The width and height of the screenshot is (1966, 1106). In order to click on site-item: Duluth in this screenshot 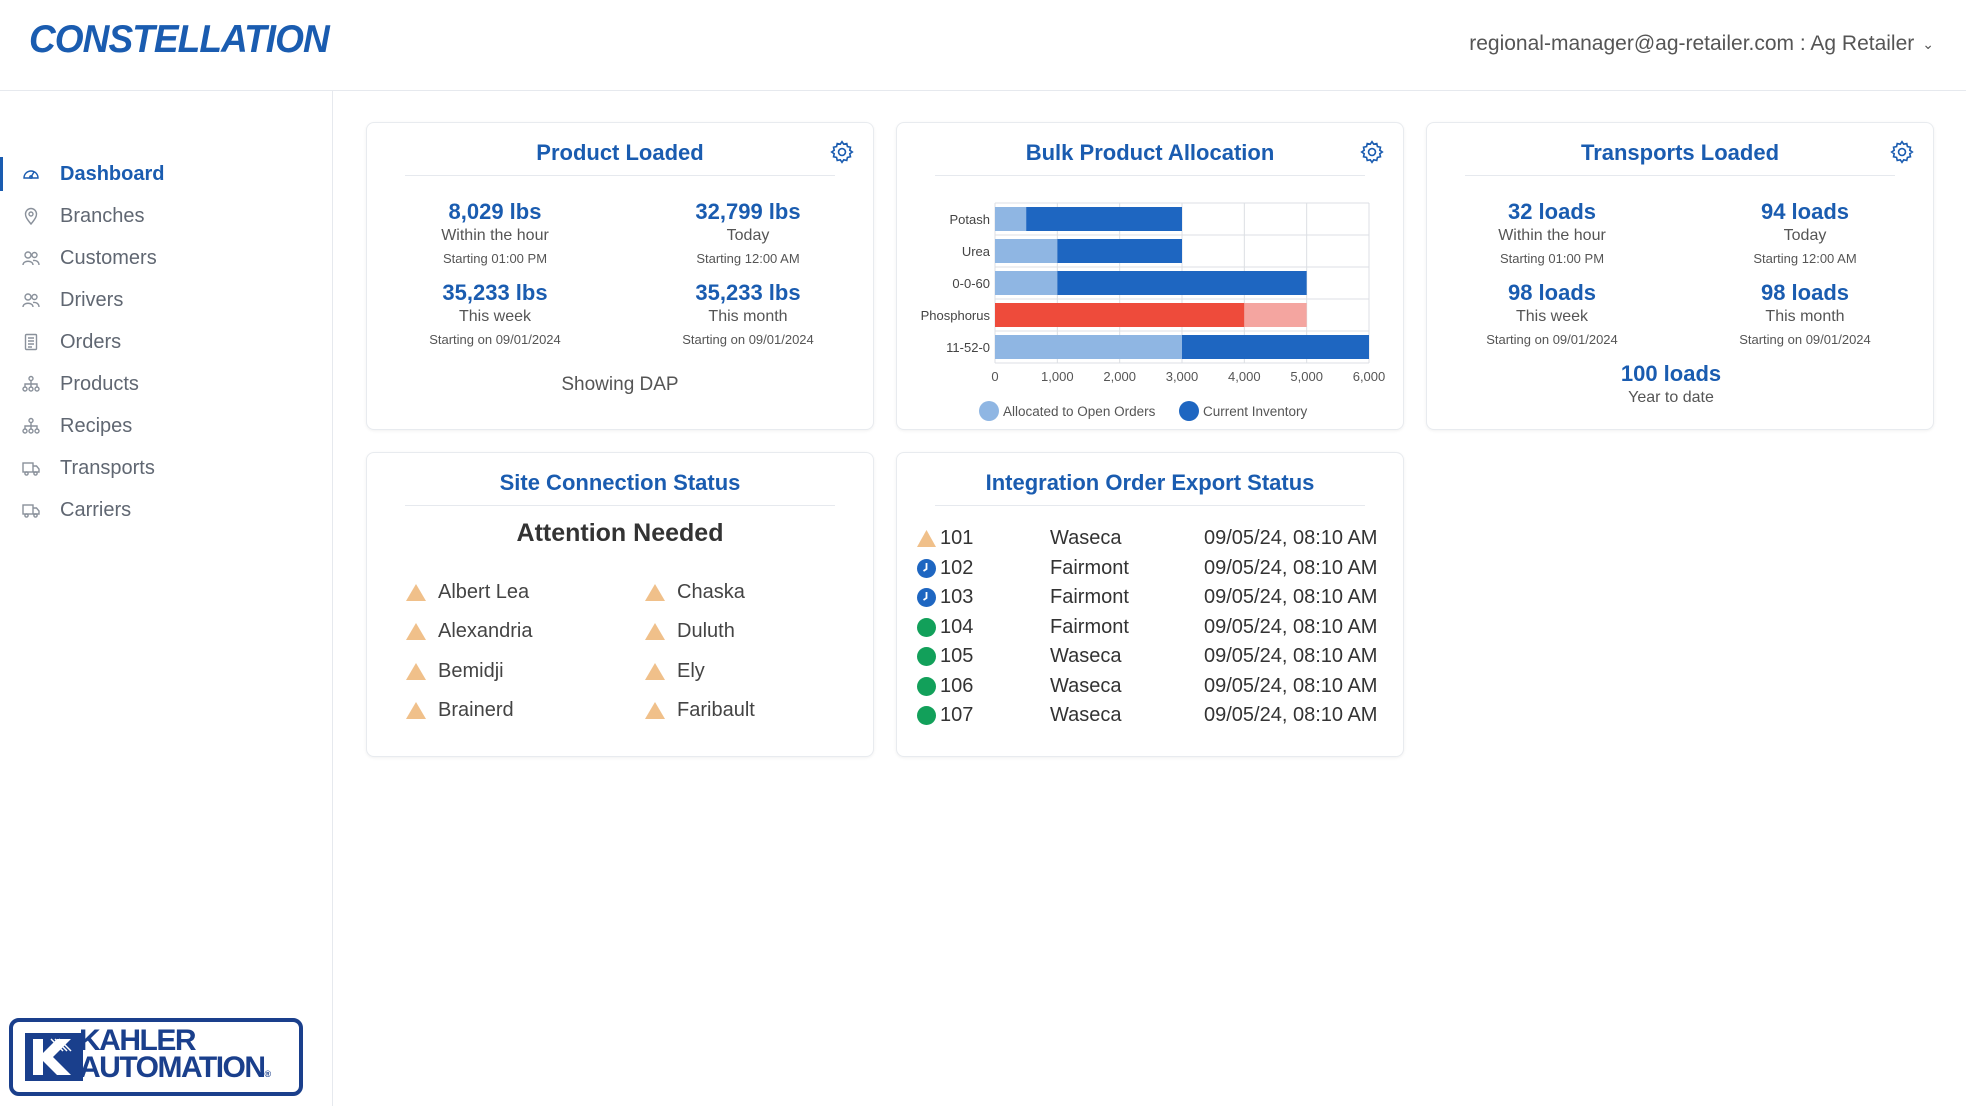, I will do `click(689, 631)`.